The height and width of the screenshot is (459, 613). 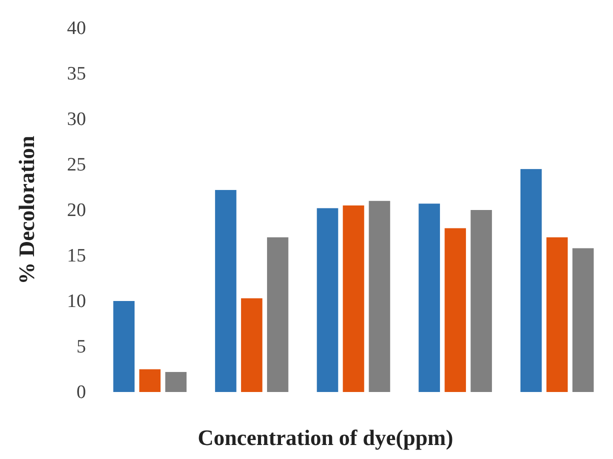 I want to click on y-tick-label: 0, so click(x=81, y=393).